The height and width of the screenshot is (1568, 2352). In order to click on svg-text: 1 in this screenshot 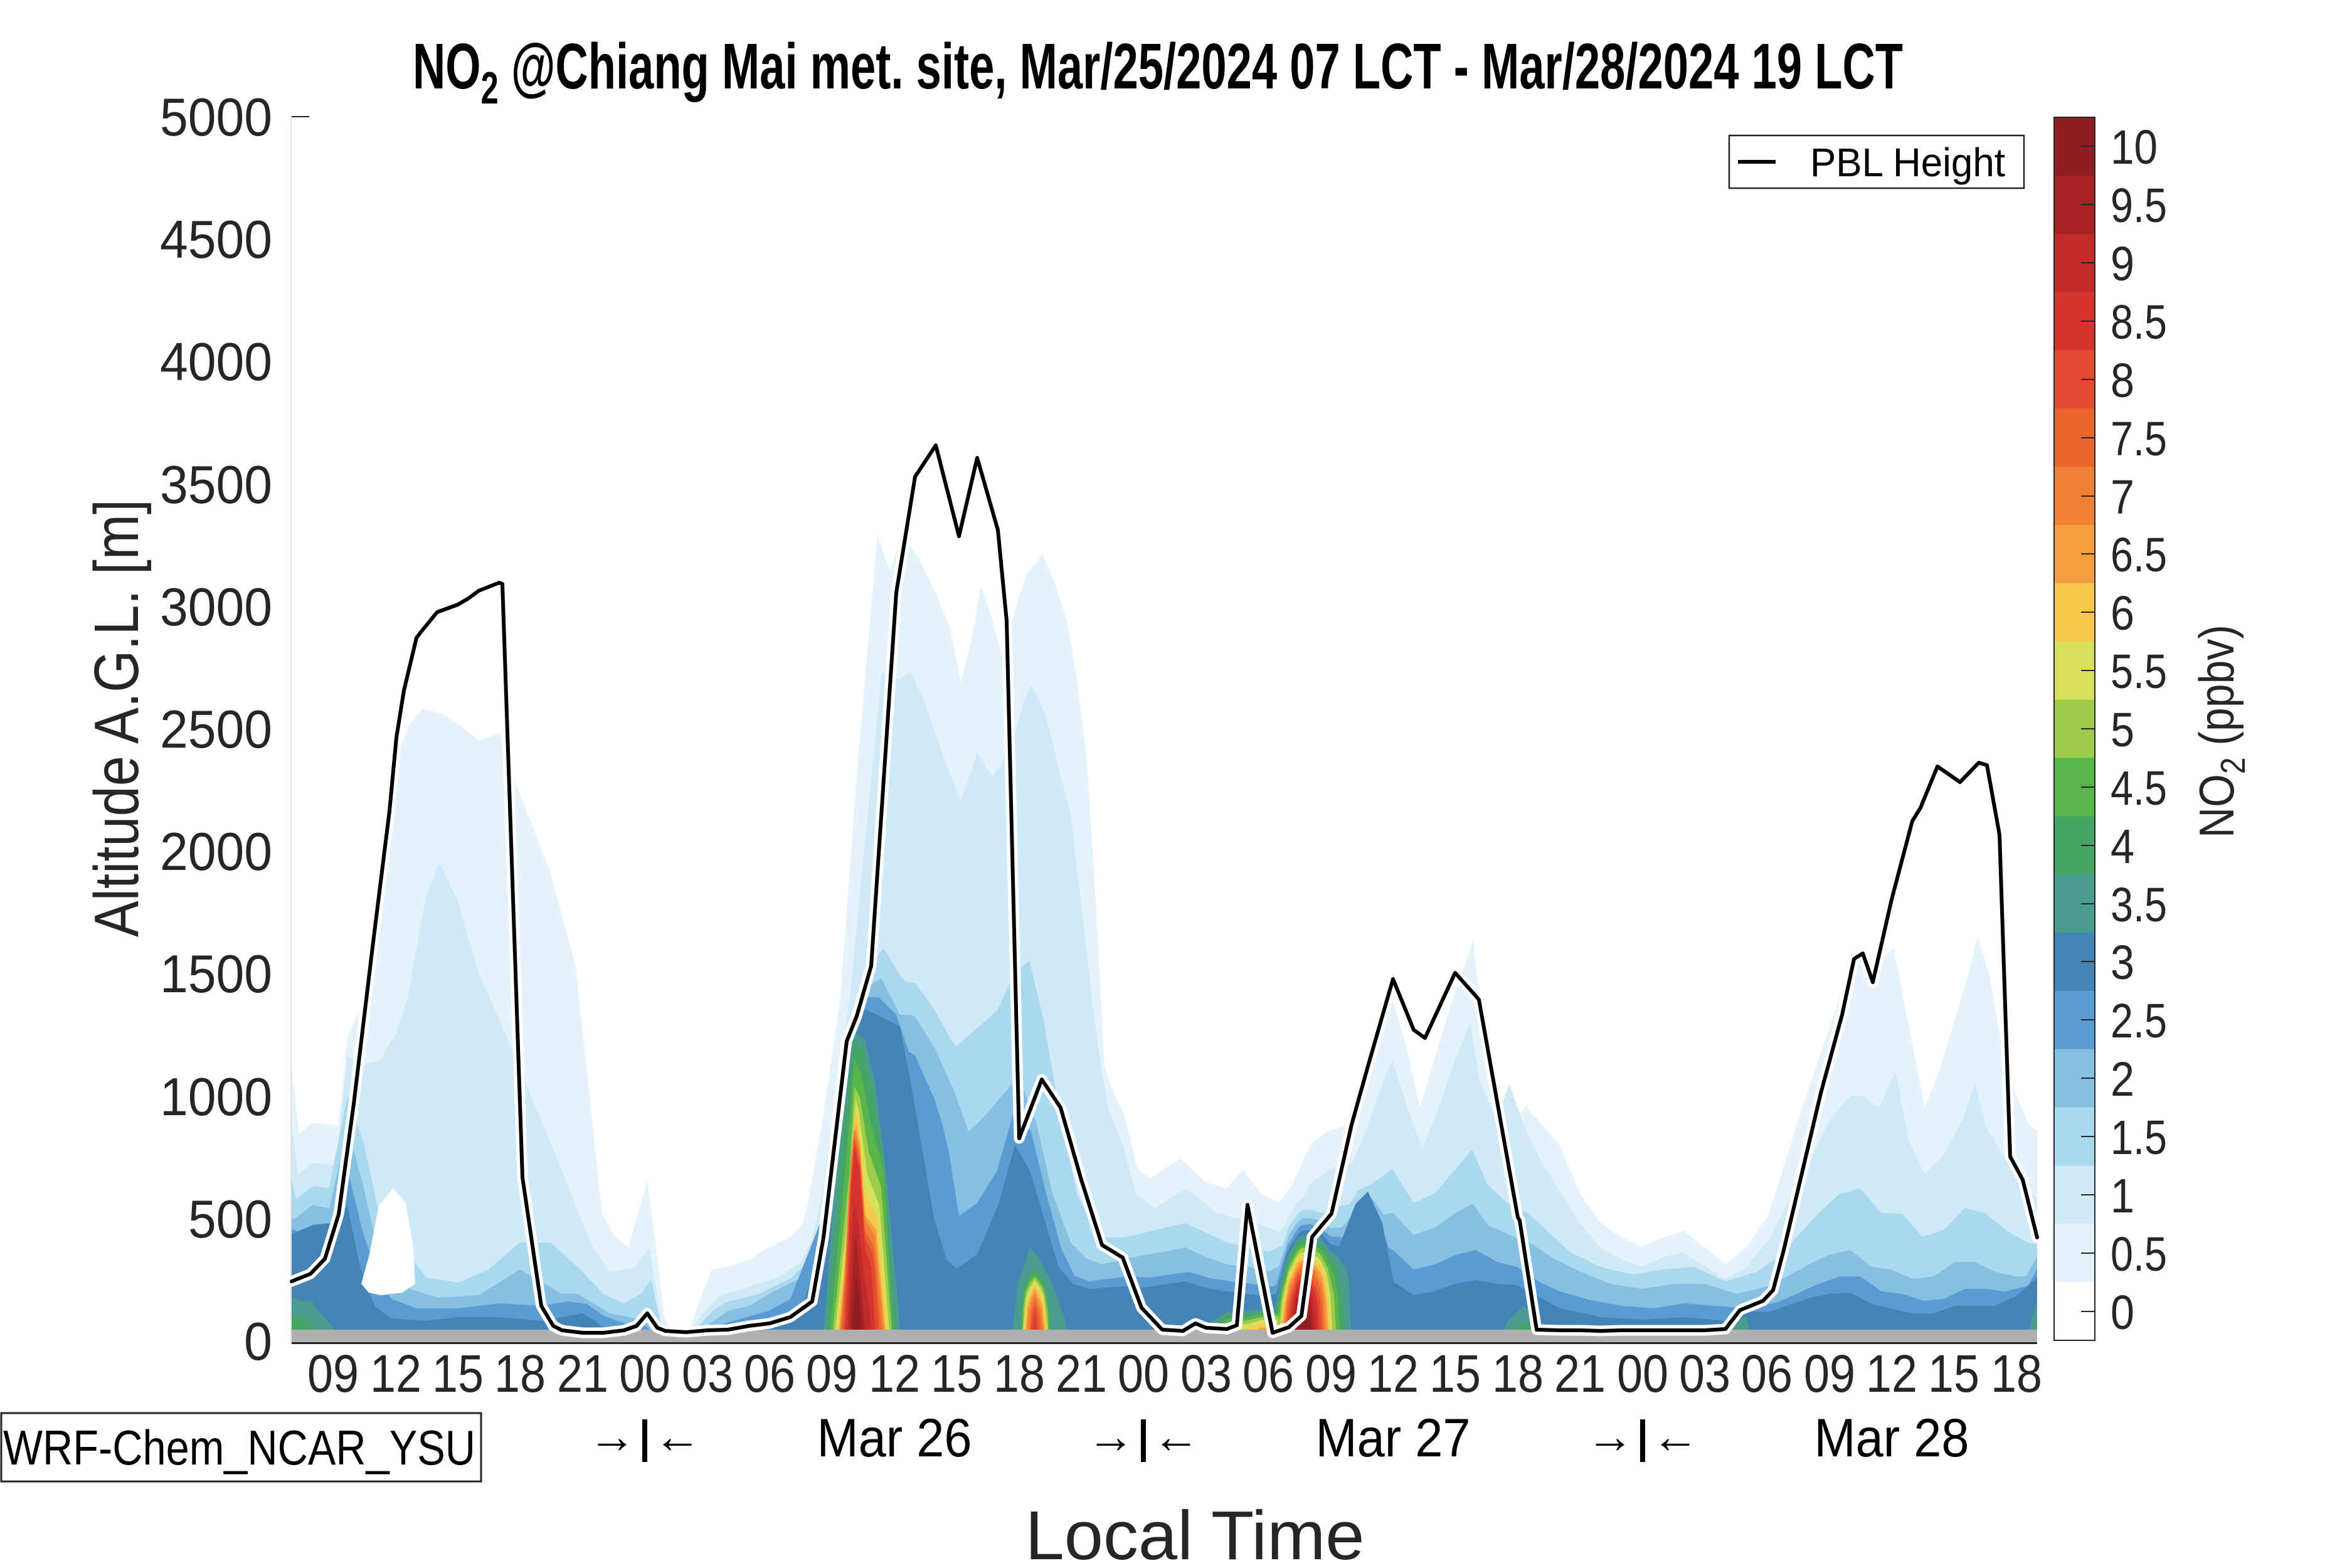, I will do `click(2122, 1196)`.